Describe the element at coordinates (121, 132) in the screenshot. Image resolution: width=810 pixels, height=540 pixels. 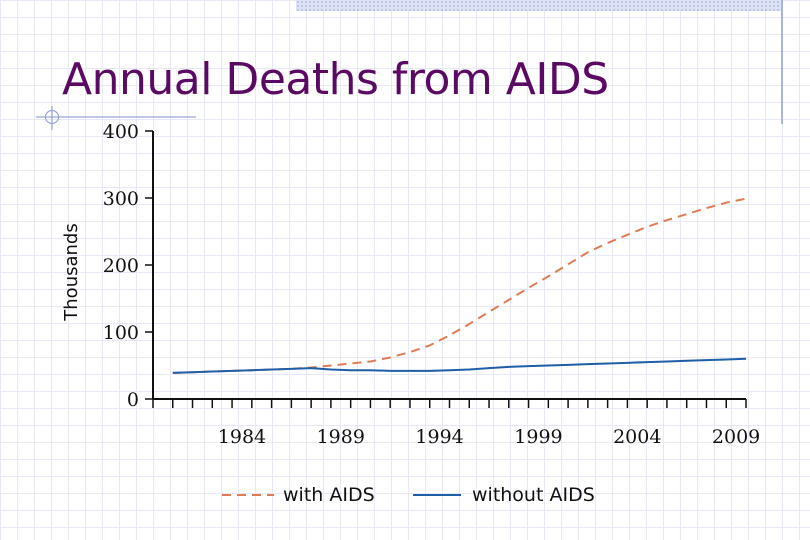
I see `y-tick-label: 400` at that location.